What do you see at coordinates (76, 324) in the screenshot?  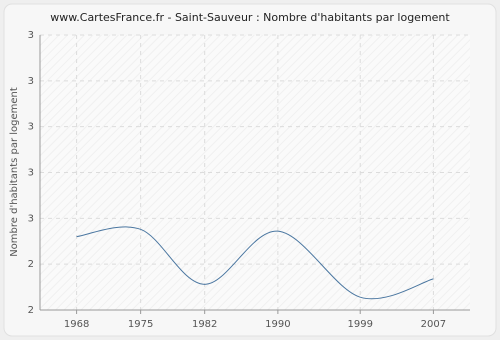 I see `x-tick-label: 1968` at bounding box center [76, 324].